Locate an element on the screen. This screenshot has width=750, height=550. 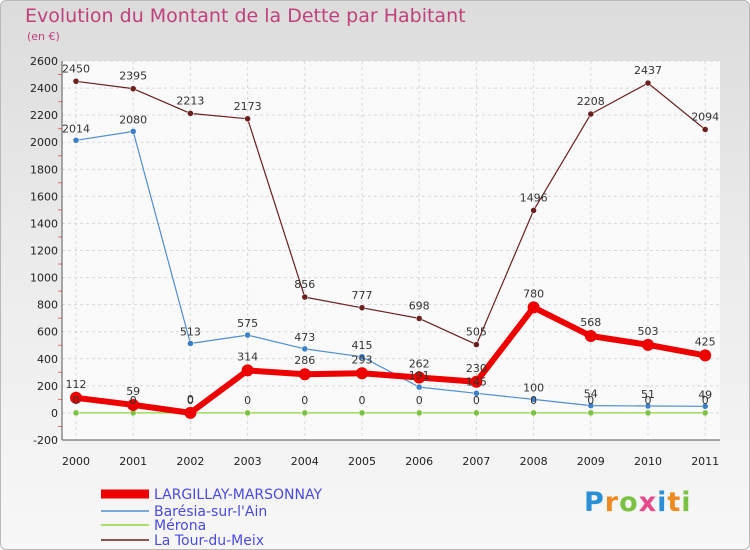
y-tick-label: 1400 is located at coordinates (44, 223).